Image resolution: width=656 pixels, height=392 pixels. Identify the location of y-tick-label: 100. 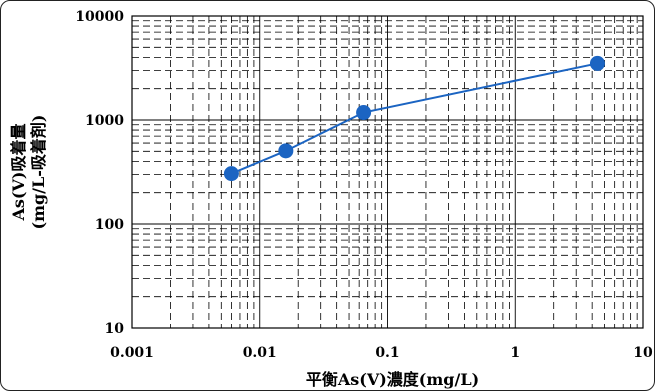
(109, 225).